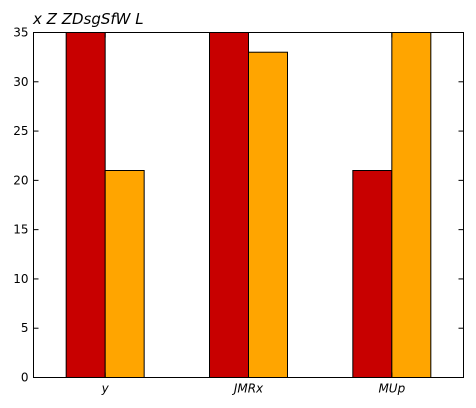 Image resolution: width=476 pixels, height=408 pixels. I want to click on y-tick-label: 5, so click(25, 328).